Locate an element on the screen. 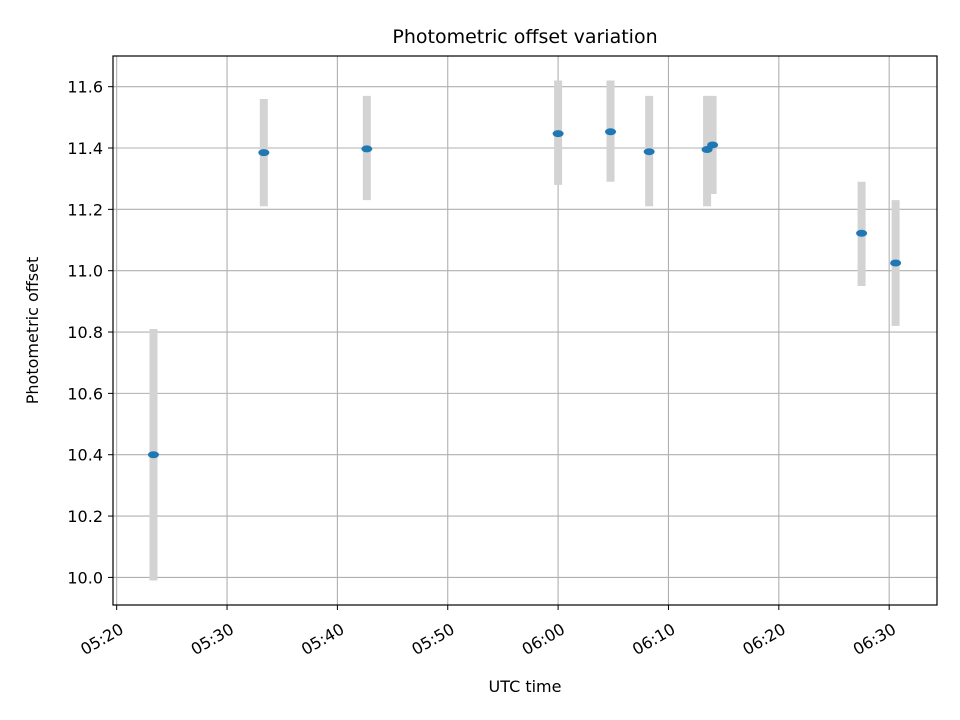 The height and width of the screenshot is (720, 960). x-tick-label: 05:50 is located at coordinates (432, 639).